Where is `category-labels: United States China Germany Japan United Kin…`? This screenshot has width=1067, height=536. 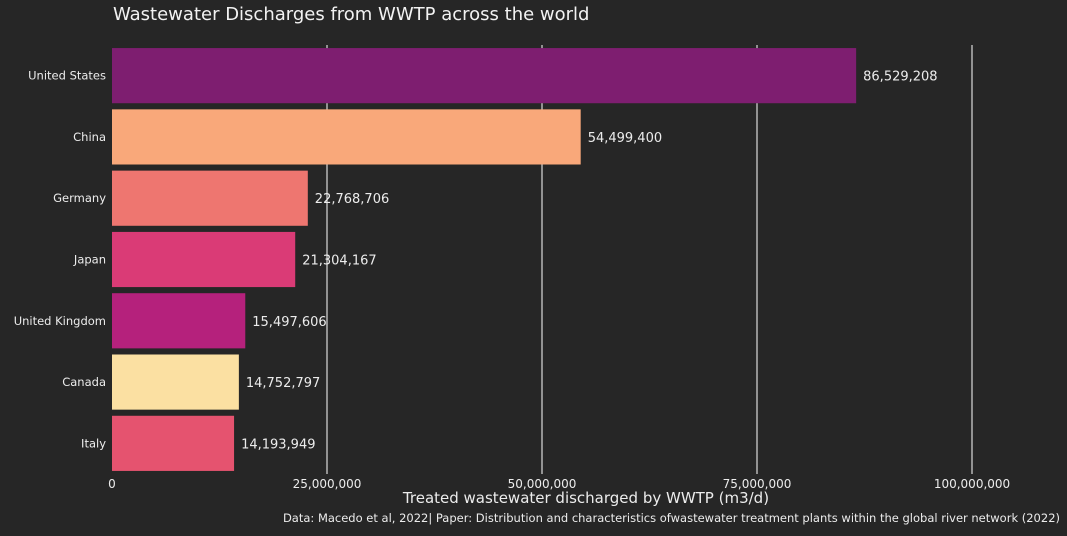 category-labels: United States China Germany Japan United Kin… is located at coordinates (60, 260).